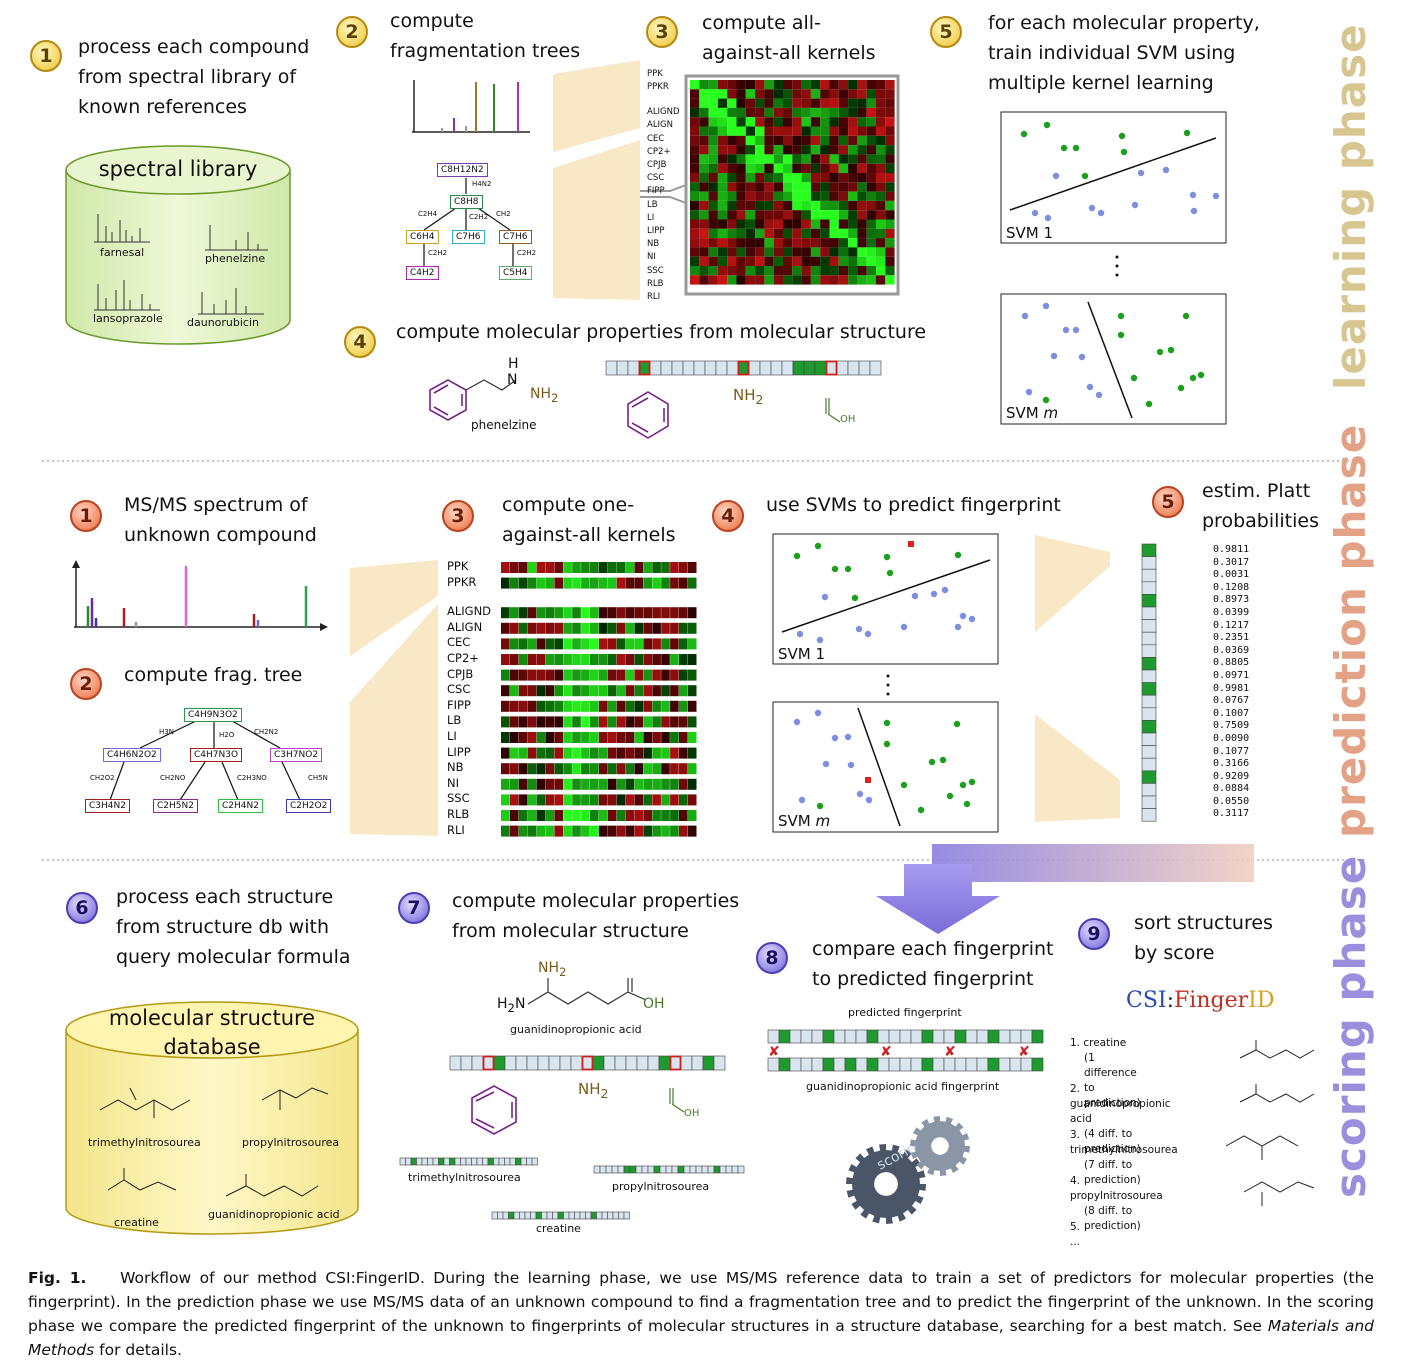 The height and width of the screenshot is (1372, 1402). What do you see at coordinates (456, 829) in the screenshot?
I see `kernel-label: RLI` at bounding box center [456, 829].